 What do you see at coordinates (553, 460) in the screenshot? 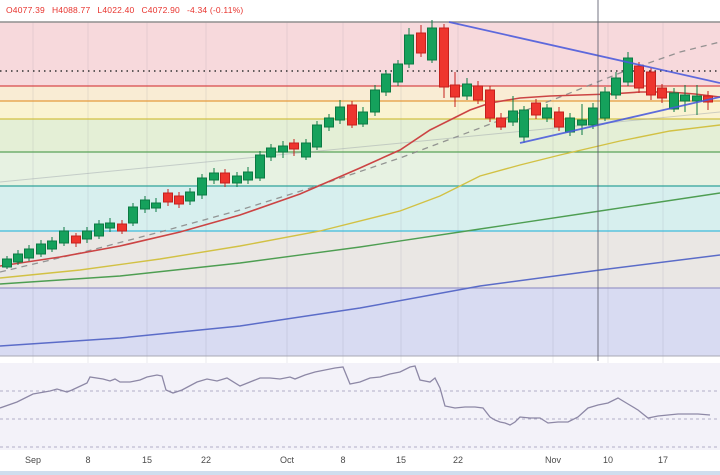
I see `x-axis-label: Nov` at bounding box center [553, 460].